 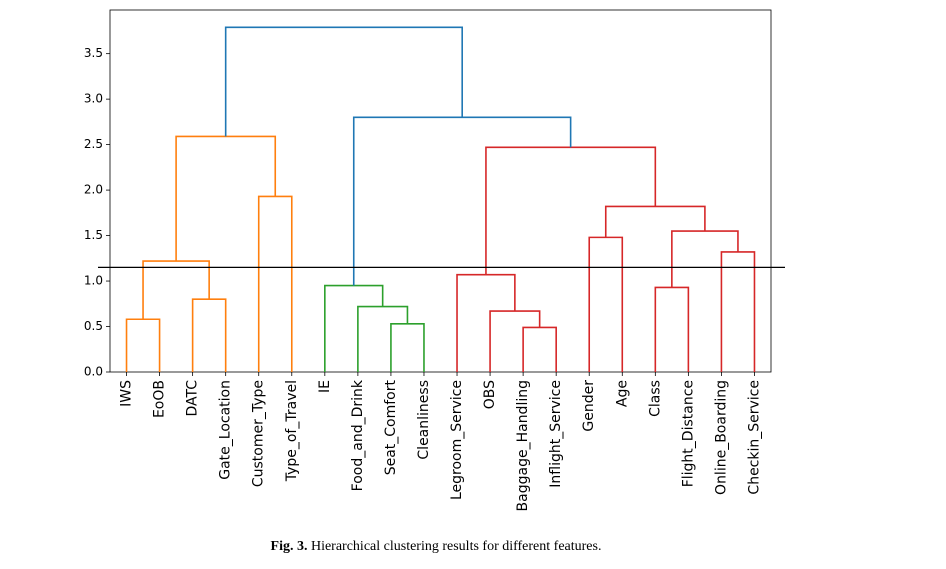 What do you see at coordinates (754, 437) in the screenshot?
I see `leaf-label: Checkin_Service` at bounding box center [754, 437].